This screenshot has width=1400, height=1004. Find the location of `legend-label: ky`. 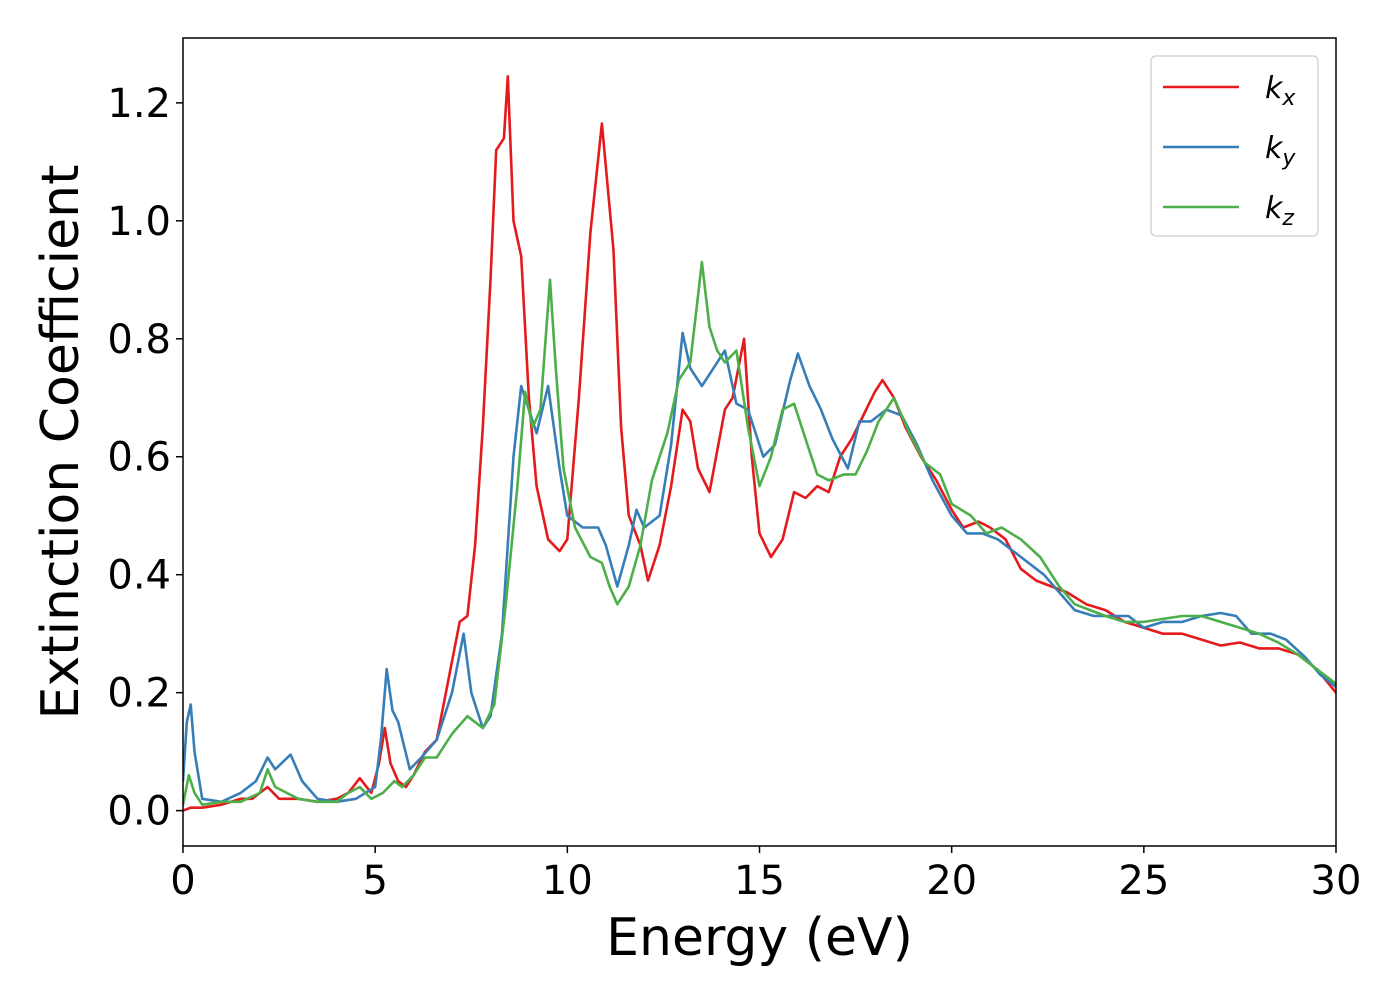

legend-label: ky is located at coordinates (1280, 151).